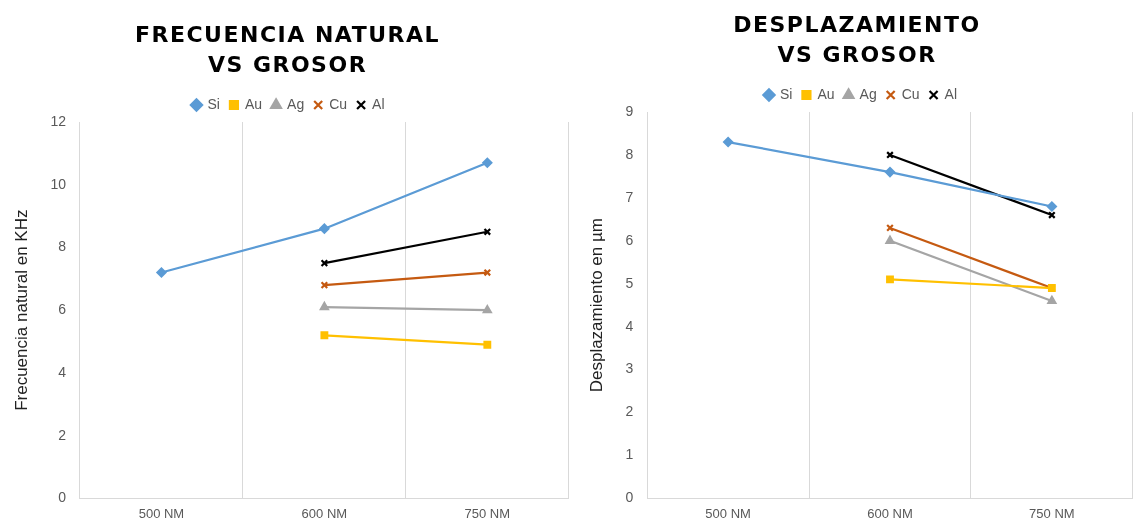  What do you see at coordinates (629, 368) in the screenshot?
I see `y-tick-label: 3` at bounding box center [629, 368].